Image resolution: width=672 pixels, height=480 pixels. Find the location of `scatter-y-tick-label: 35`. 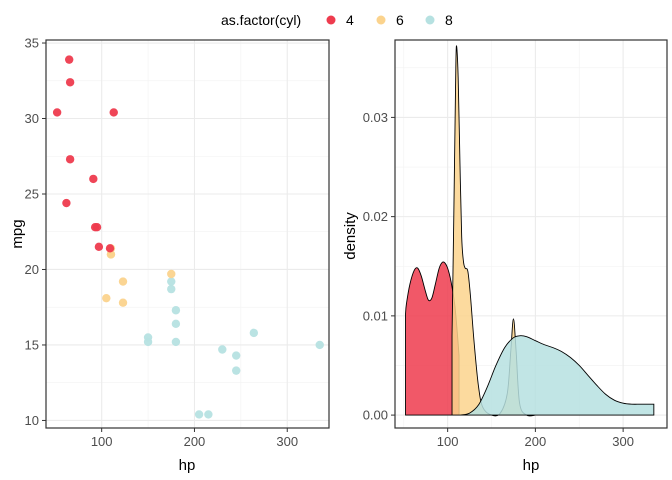

scatter-y-tick-label: 35 is located at coordinates (32, 43).